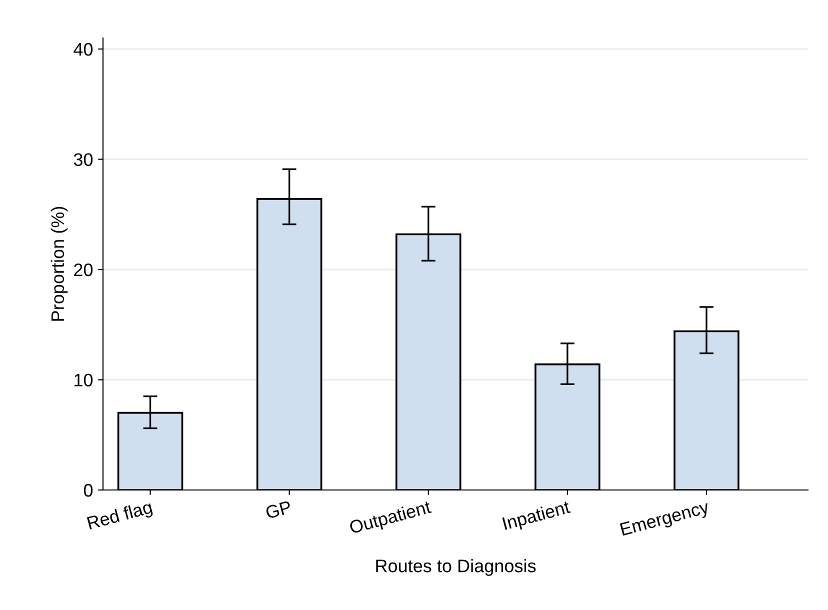  I want to click on x-tick-label: GP, so click(278, 510).